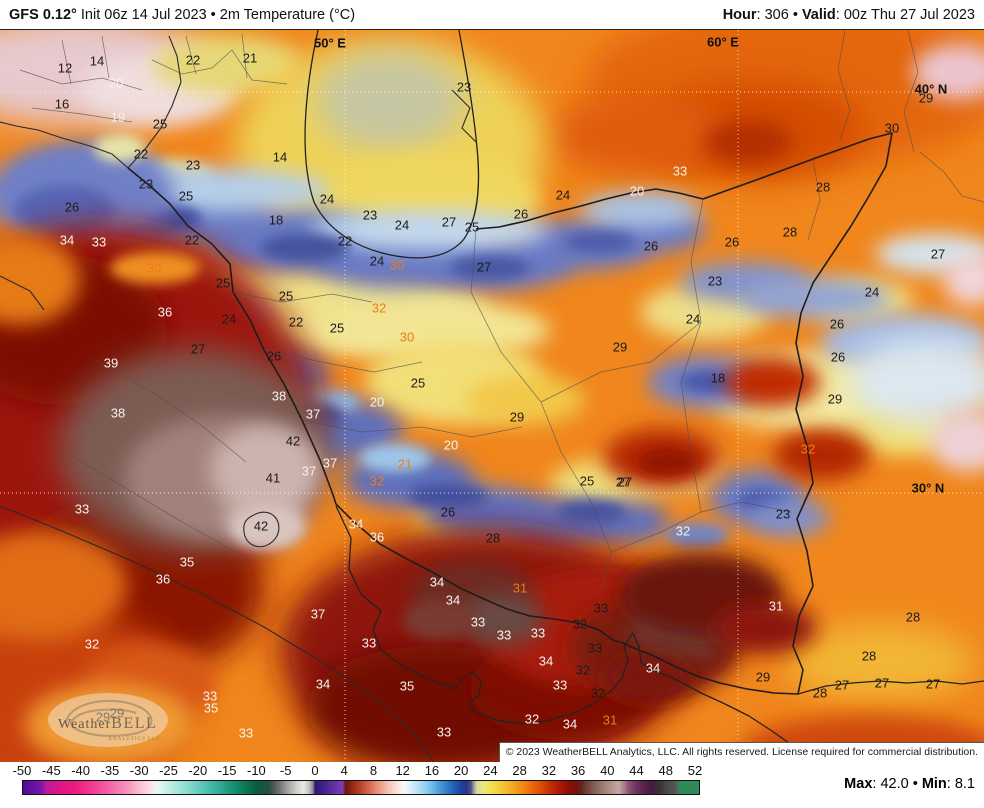  Describe the element at coordinates (315, 770) in the screenshot. I see `colorbar-tick: 0` at that location.